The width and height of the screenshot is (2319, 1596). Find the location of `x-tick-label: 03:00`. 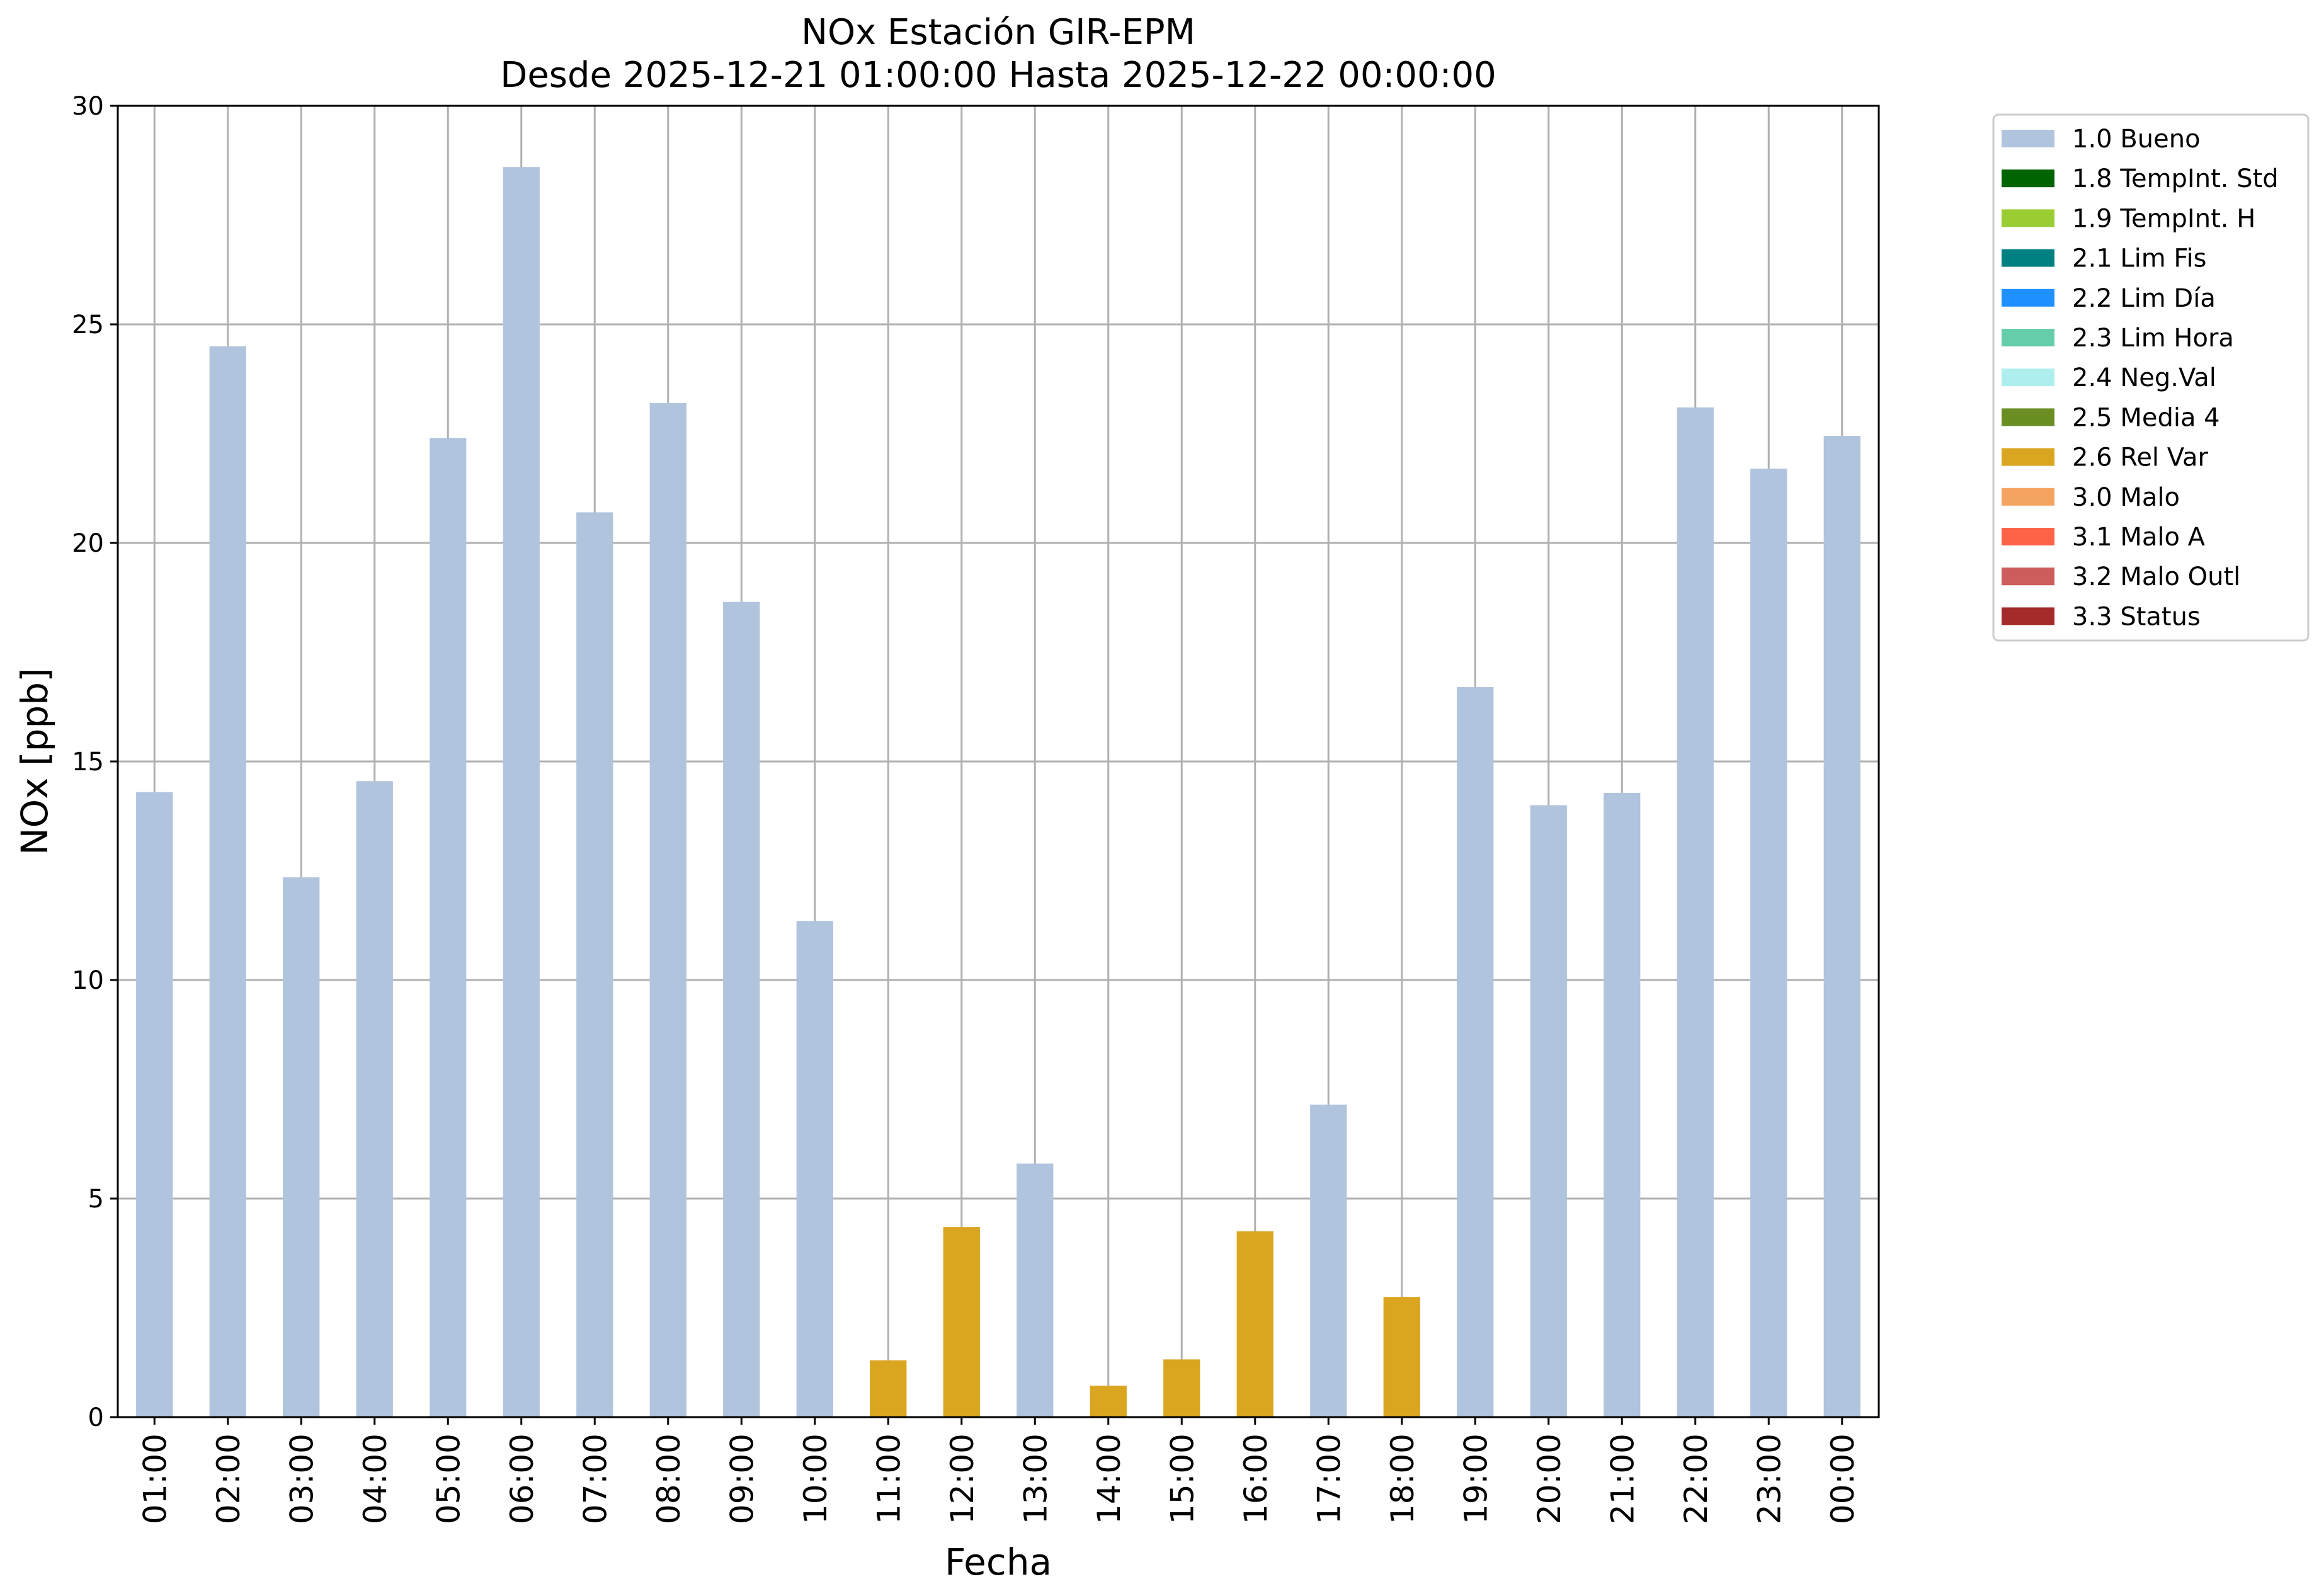

x-tick-label: 03:00 is located at coordinates (301, 1479).